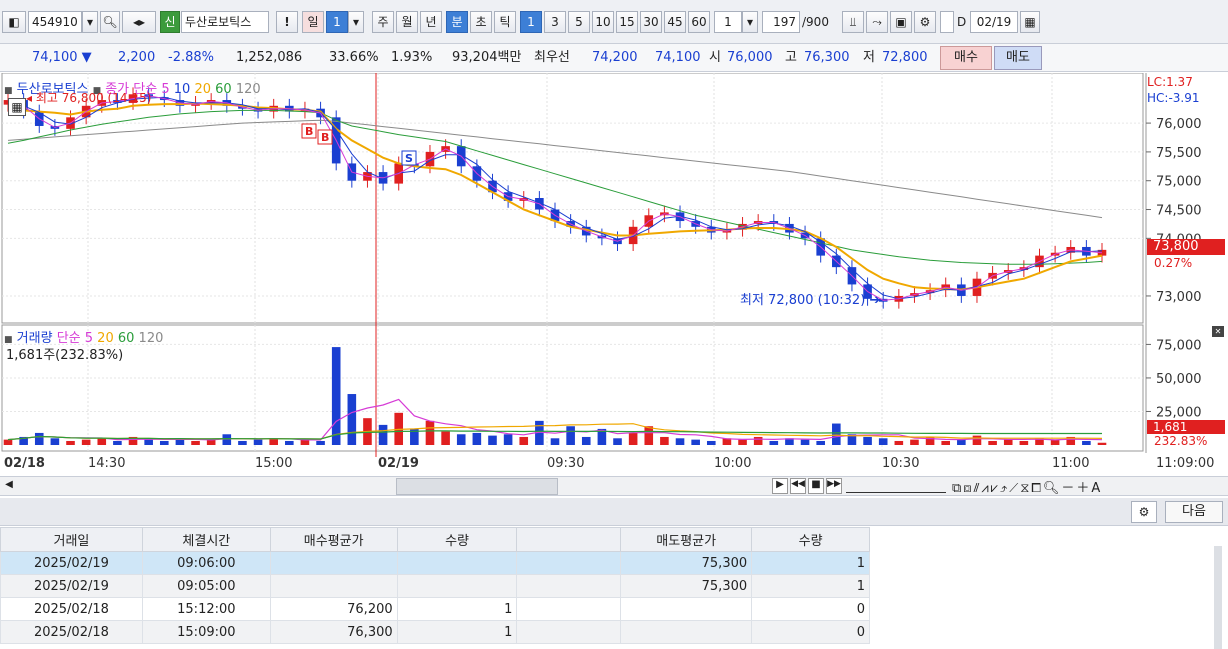 This screenshot has height=649, width=1228. Describe the element at coordinates (14, 22) in the screenshot. I see `layout-icon: ◧` at that location.